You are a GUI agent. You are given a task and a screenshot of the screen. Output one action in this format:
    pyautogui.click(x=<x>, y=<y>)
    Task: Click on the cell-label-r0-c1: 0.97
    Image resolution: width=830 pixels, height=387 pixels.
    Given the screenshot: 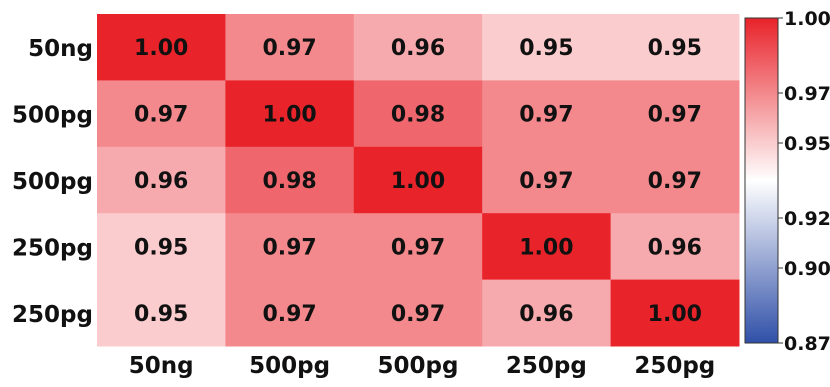 What is the action you would take?
    pyautogui.click(x=289, y=48)
    